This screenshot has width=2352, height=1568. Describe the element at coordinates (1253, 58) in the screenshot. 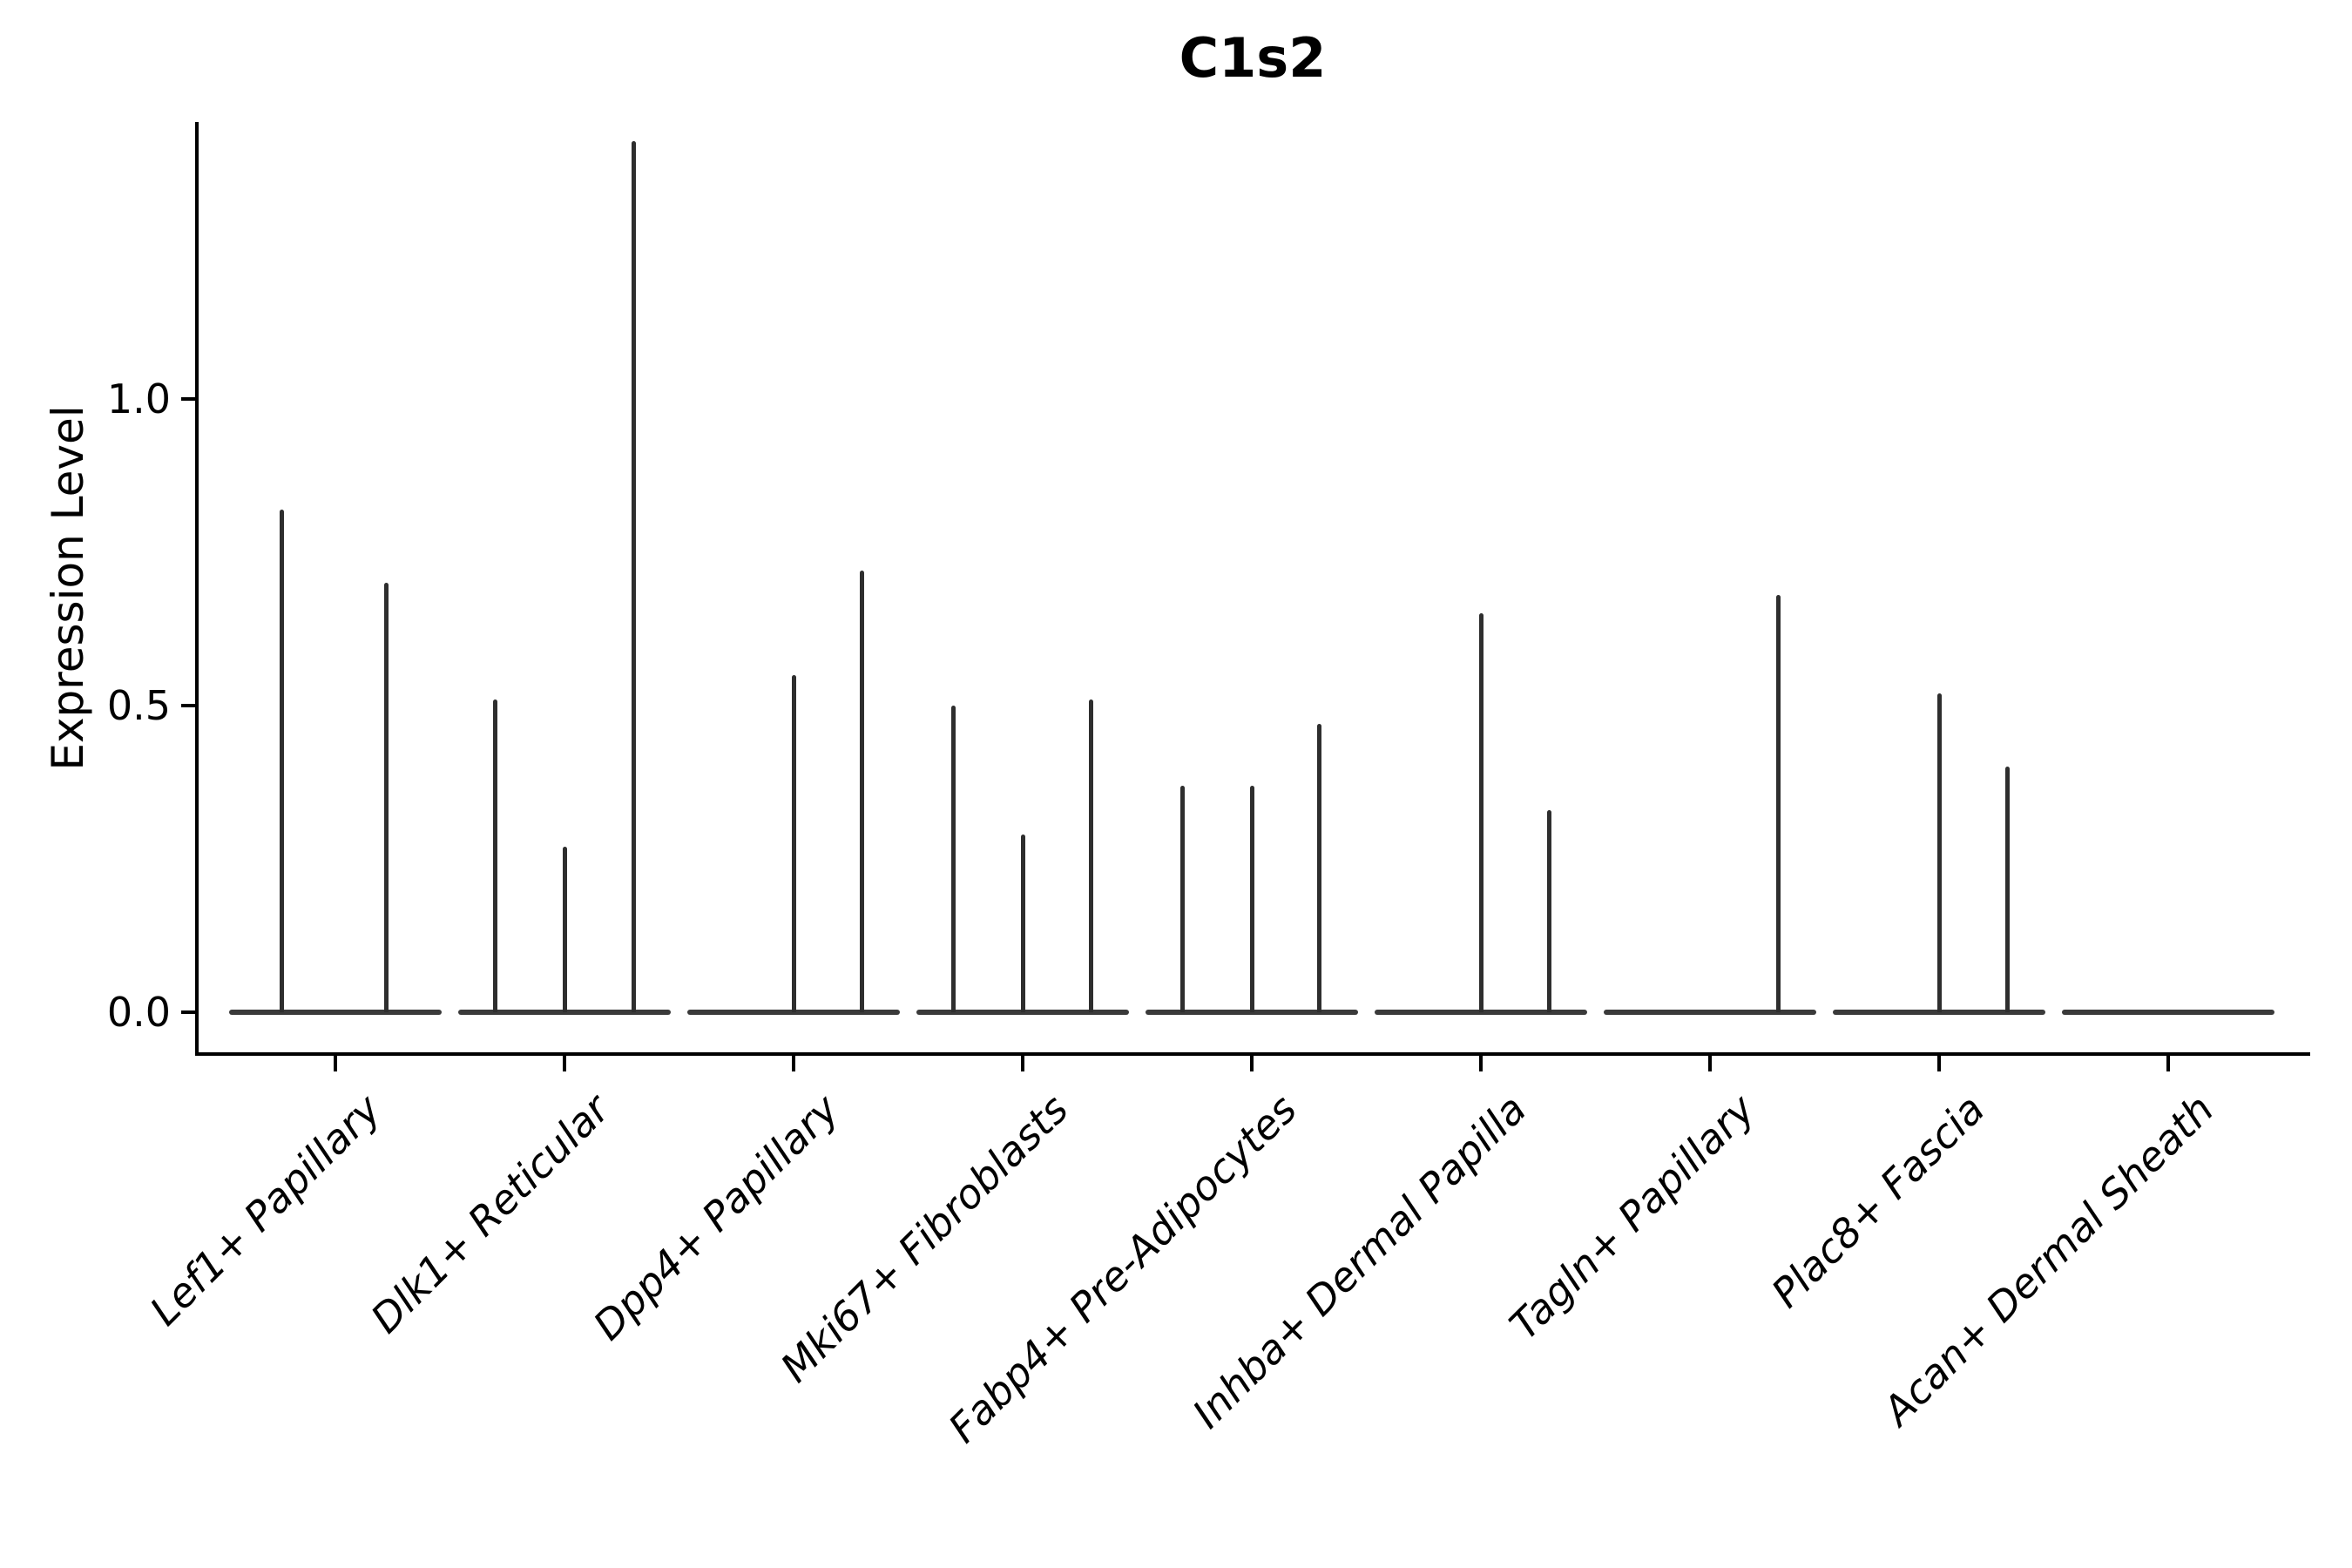

I see `plot-title: C1s2` at that location.